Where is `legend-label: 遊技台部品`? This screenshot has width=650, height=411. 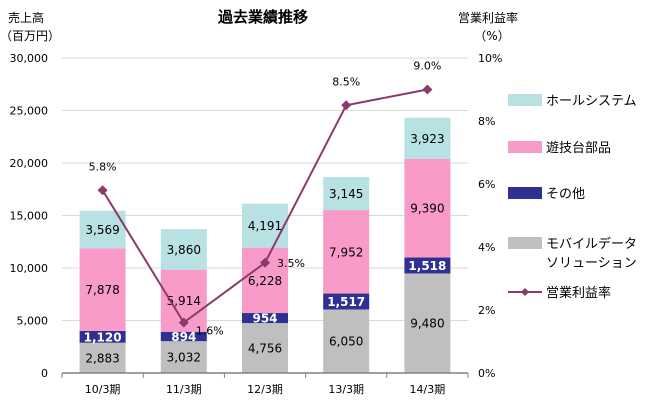 legend-label: 遊技台部品 is located at coordinates (578, 148).